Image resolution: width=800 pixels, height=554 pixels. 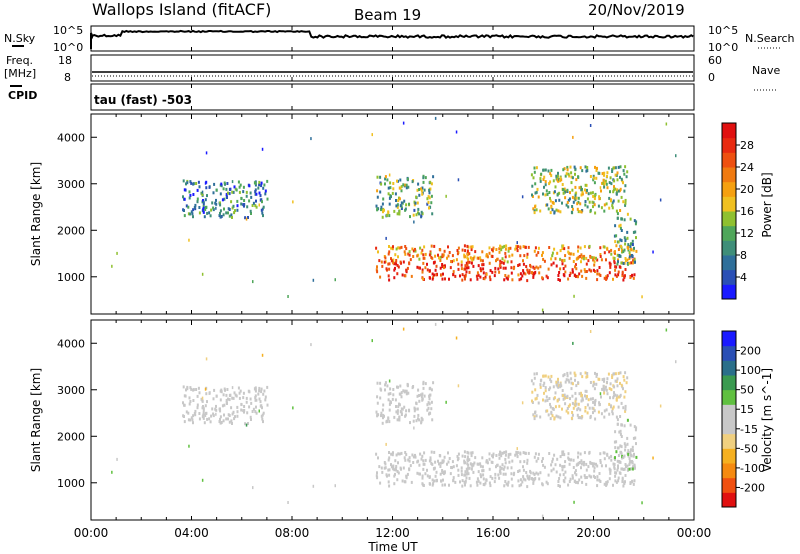 What do you see at coordinates (91, 533) in the screenshot?
I see `x-tick-label: 00:00` at bounding box center [91, 533].